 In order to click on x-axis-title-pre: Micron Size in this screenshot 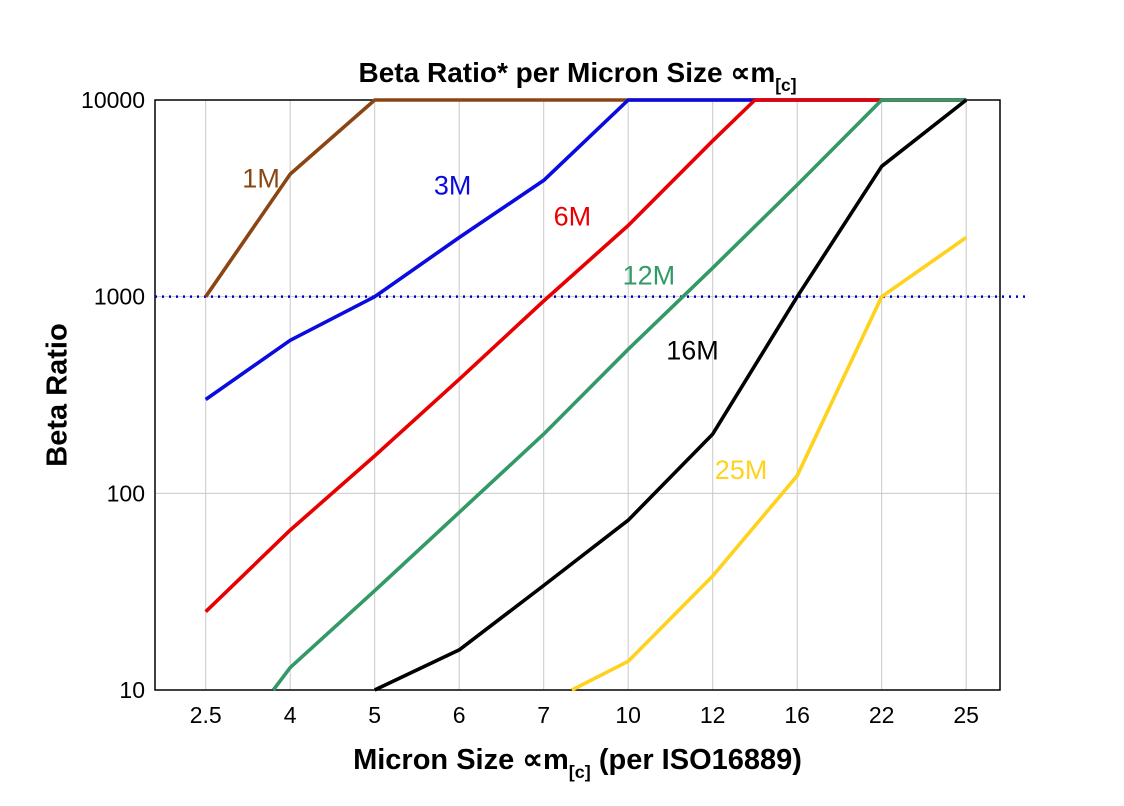, I will do `click(438, 760)`.